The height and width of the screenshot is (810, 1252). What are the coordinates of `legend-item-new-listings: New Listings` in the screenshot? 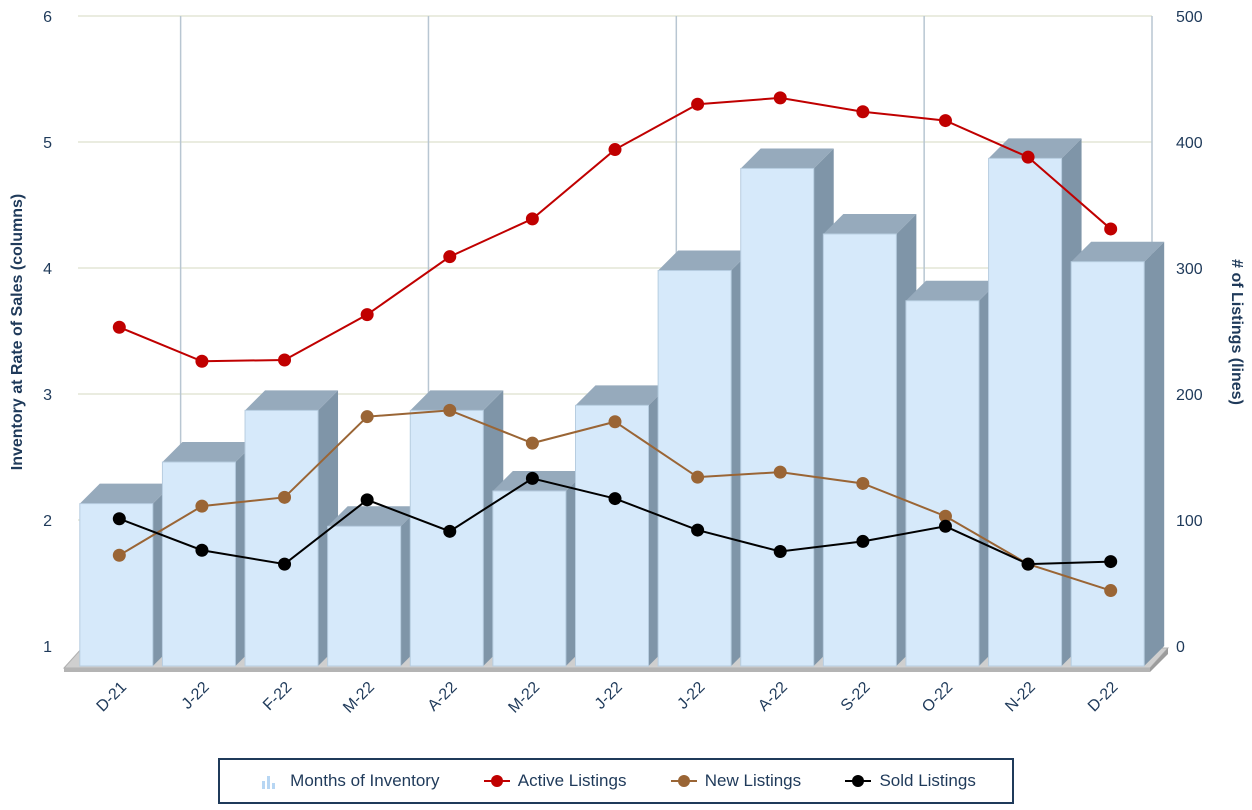 It's located at (736, 781).